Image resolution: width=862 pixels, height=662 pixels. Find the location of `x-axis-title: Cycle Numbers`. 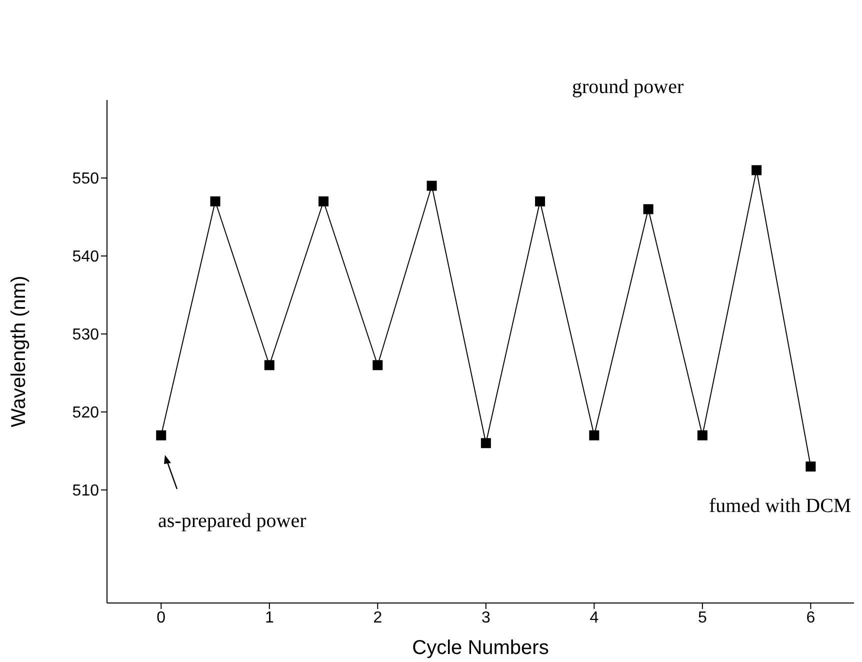

x-axis-title: Cycle Numbers is located at coordinates (480, 648).